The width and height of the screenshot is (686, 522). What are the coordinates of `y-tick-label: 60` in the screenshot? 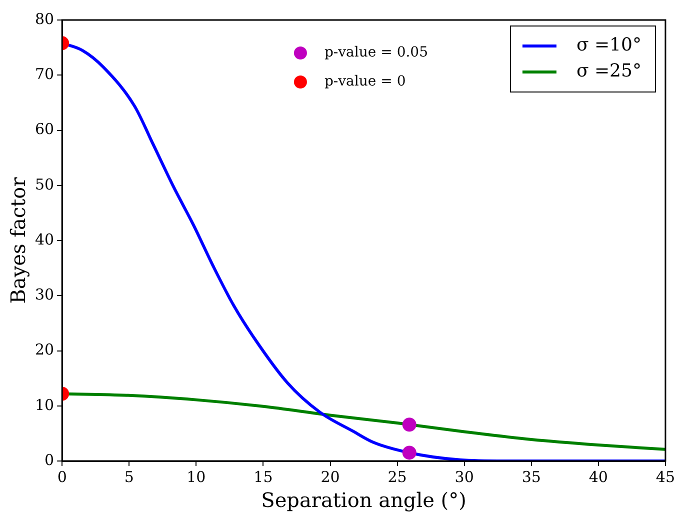 It's located at (44, 129).